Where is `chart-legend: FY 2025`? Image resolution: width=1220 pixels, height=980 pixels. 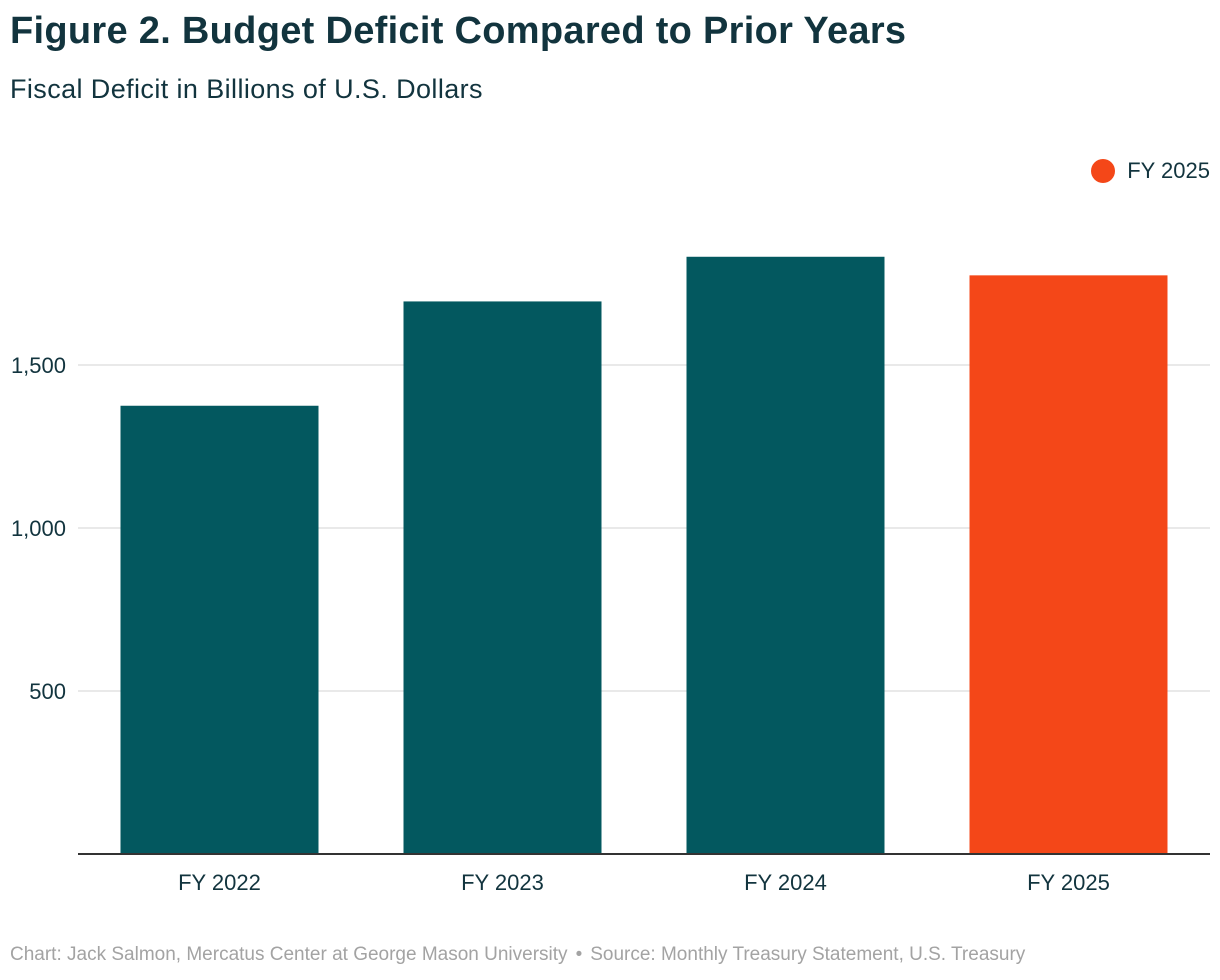 chart-legend: FY 2025 is located at coordinates (1150, 171).